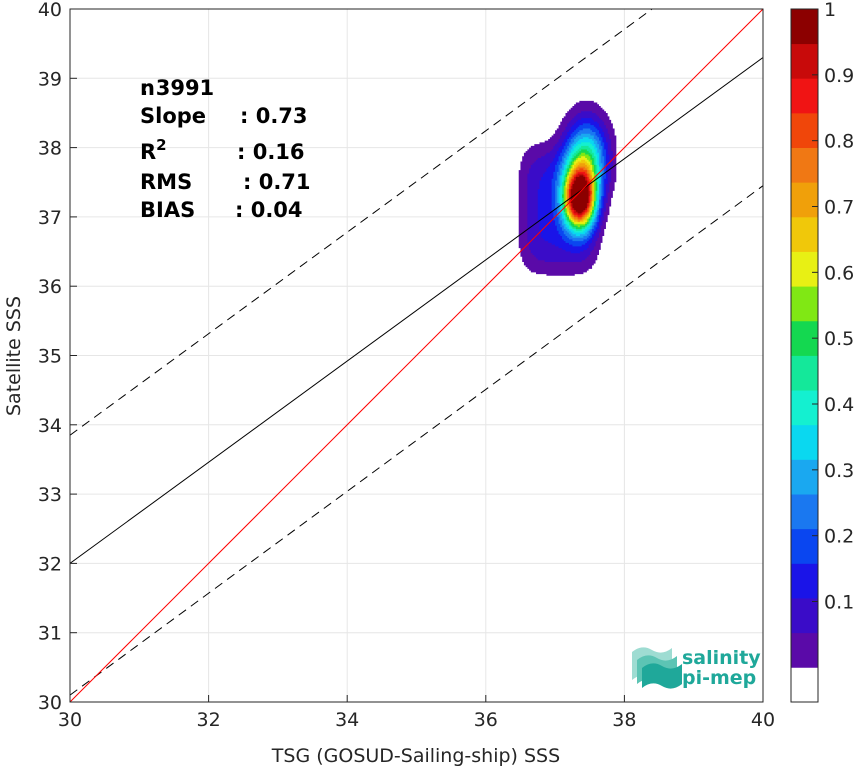  Describe the element at coordinates (839, 339) in the screenshot. I see `colorbar-tick-label: 0.5` at that location.